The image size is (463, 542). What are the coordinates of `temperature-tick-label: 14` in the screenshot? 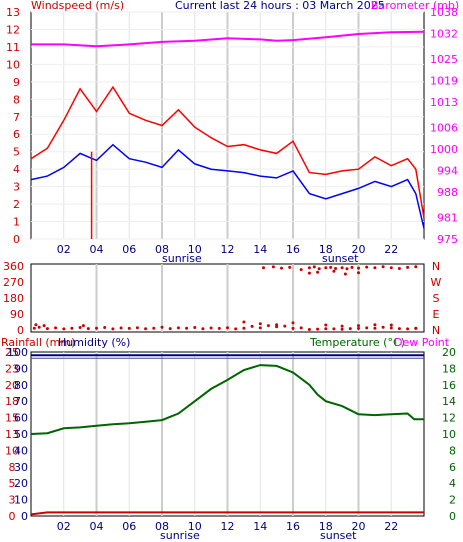 It's located at (449, 401).